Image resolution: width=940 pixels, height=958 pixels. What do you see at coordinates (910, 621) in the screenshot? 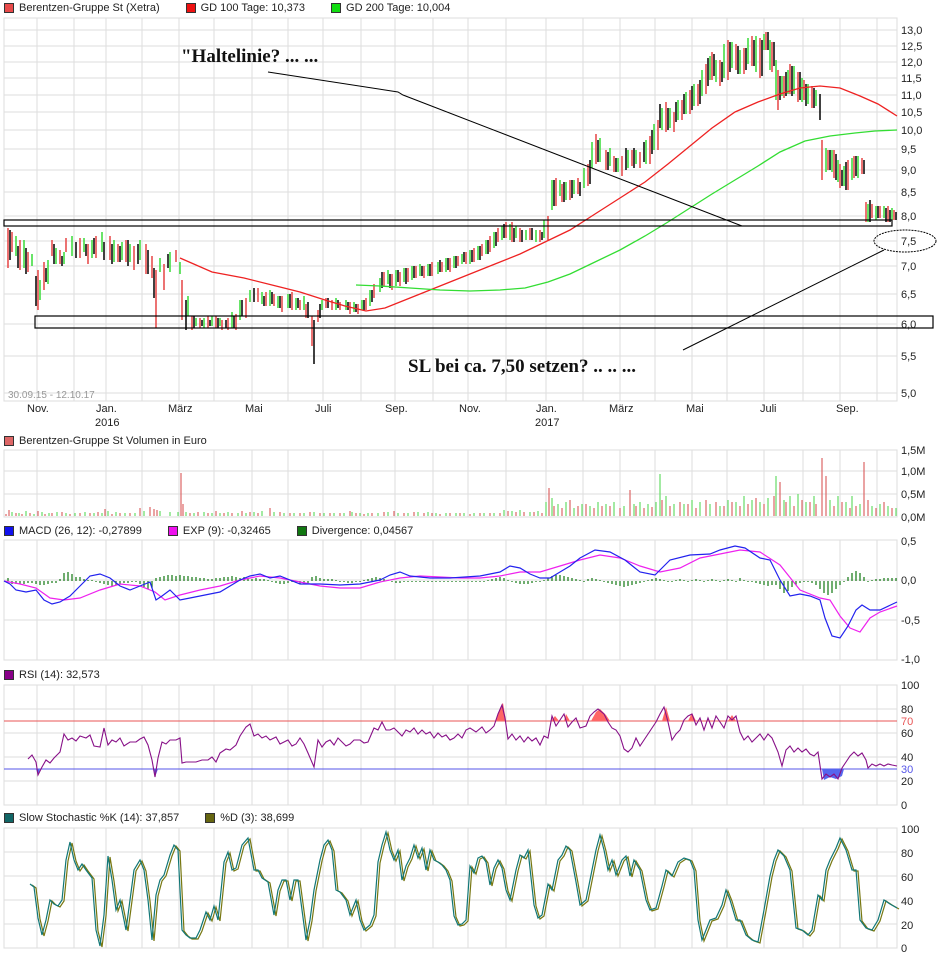
I see `svg-text: -0,5` at bounding box center [910, 621].